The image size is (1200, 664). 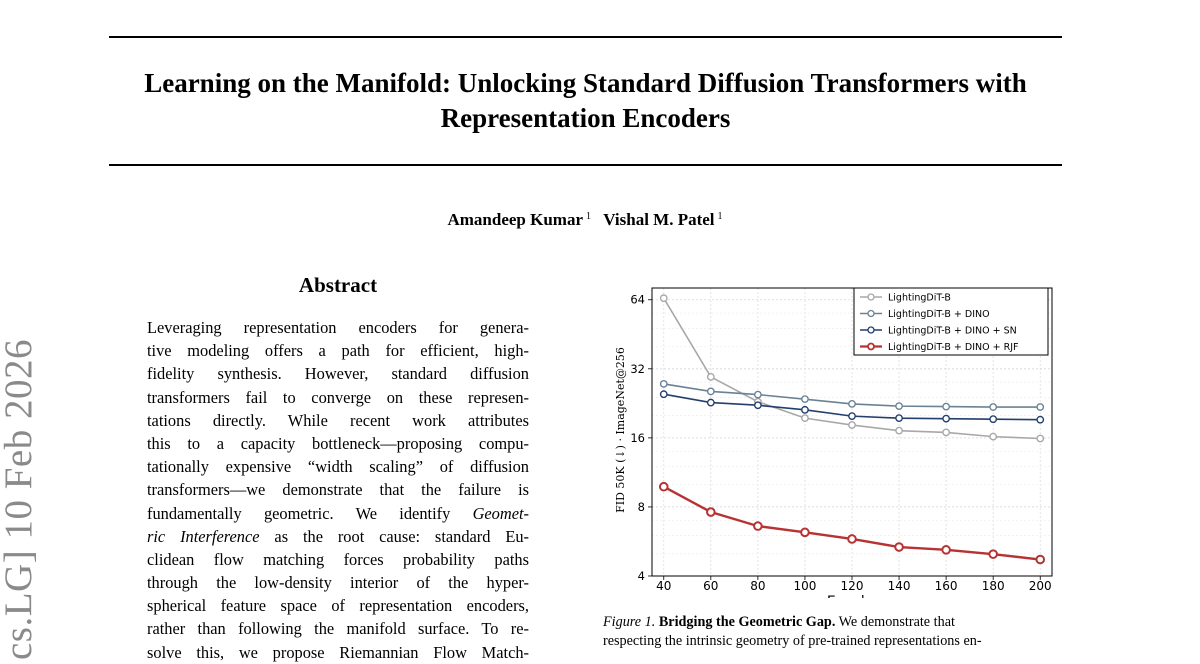 What do you see at coordinates (394, 536) in the screenshot?
I see `abstract-text: as the root cause: standard Eu-` at bounding box center [394, 536].